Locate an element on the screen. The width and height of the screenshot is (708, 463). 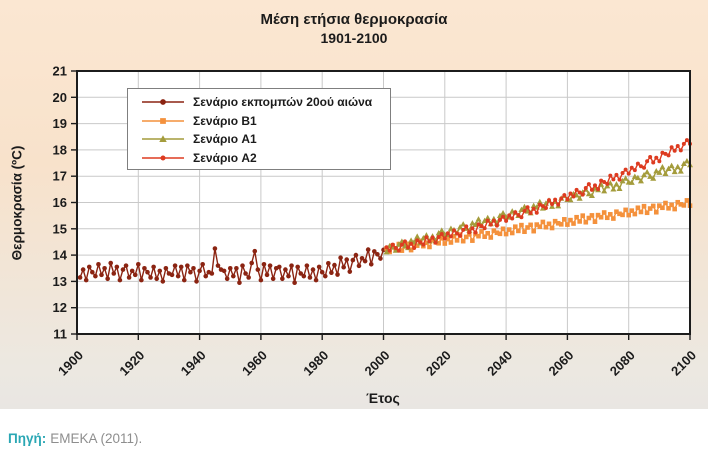
chart-title: Μέση ετήσια θερμοκρασία 1901-2100 is located at coordinates (354, 29).